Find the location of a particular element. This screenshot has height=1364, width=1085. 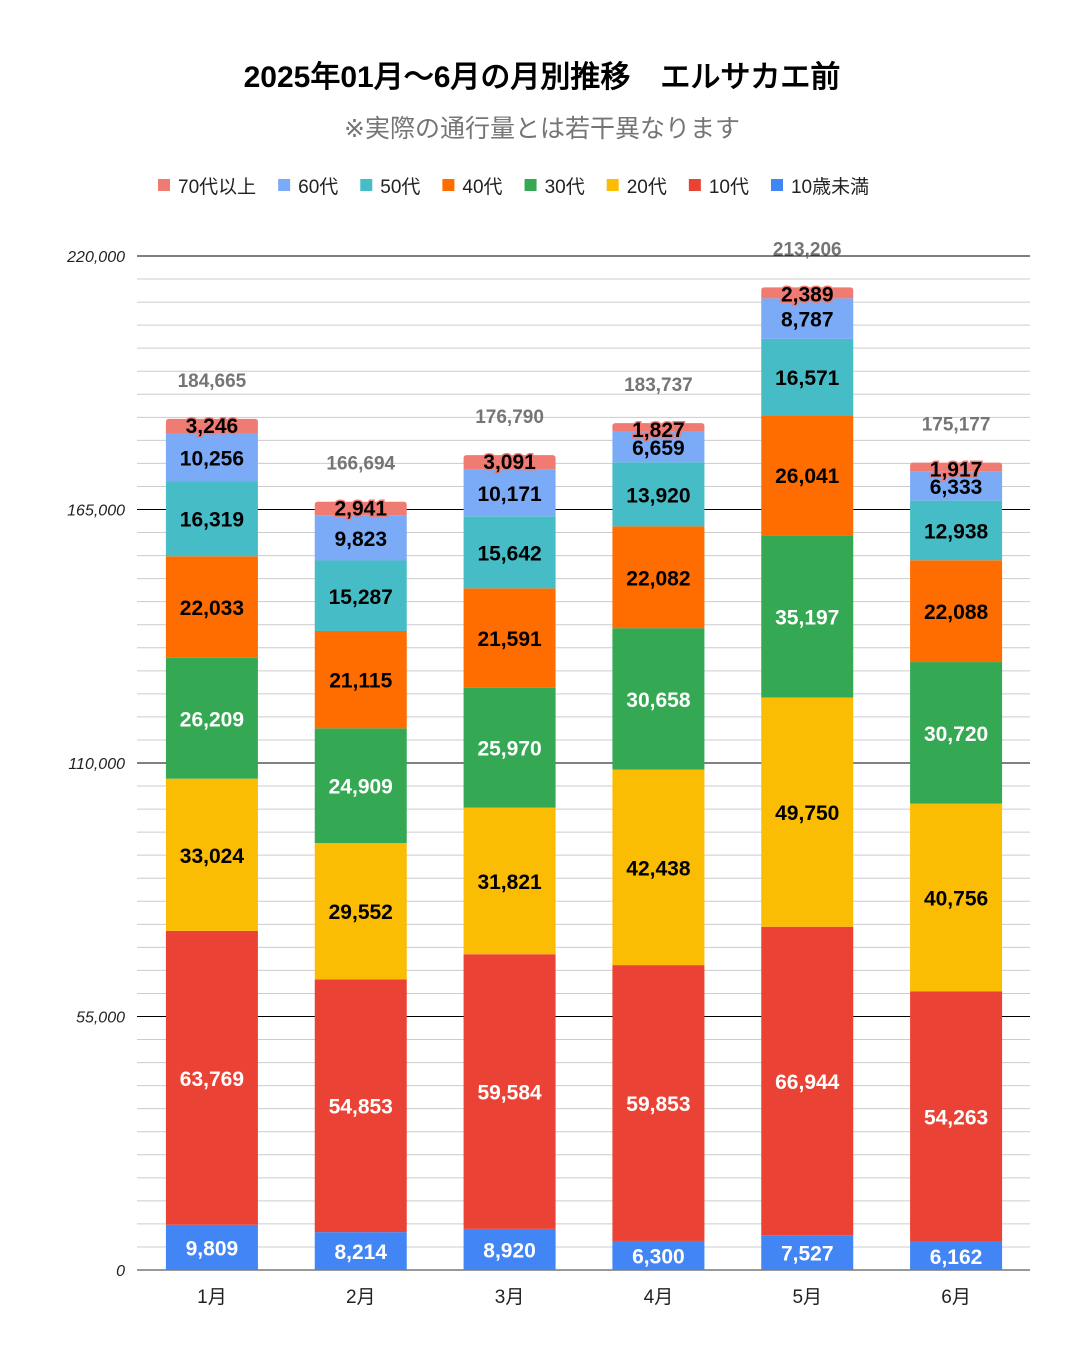

segment-value-label: 13,920 is located at coordinates (658, 495).